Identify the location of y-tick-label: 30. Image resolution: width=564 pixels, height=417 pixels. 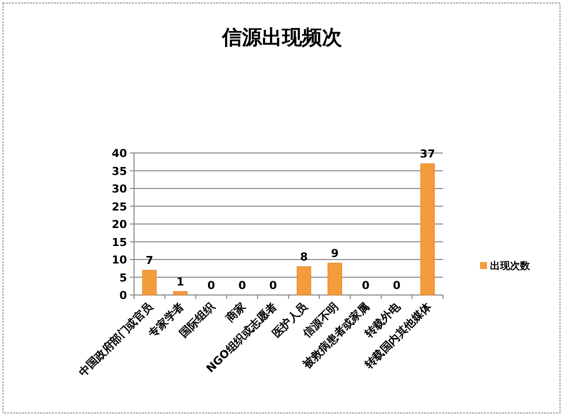
(120, 189).